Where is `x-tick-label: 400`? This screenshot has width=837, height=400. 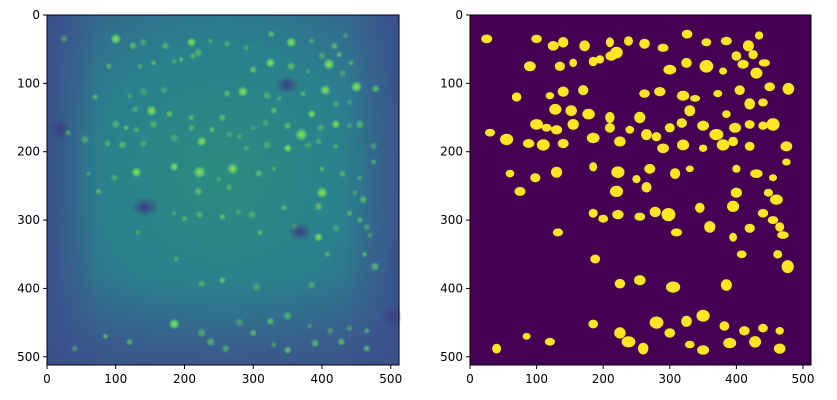 x-tick-label: 400 is located at coordinates (322, 379).